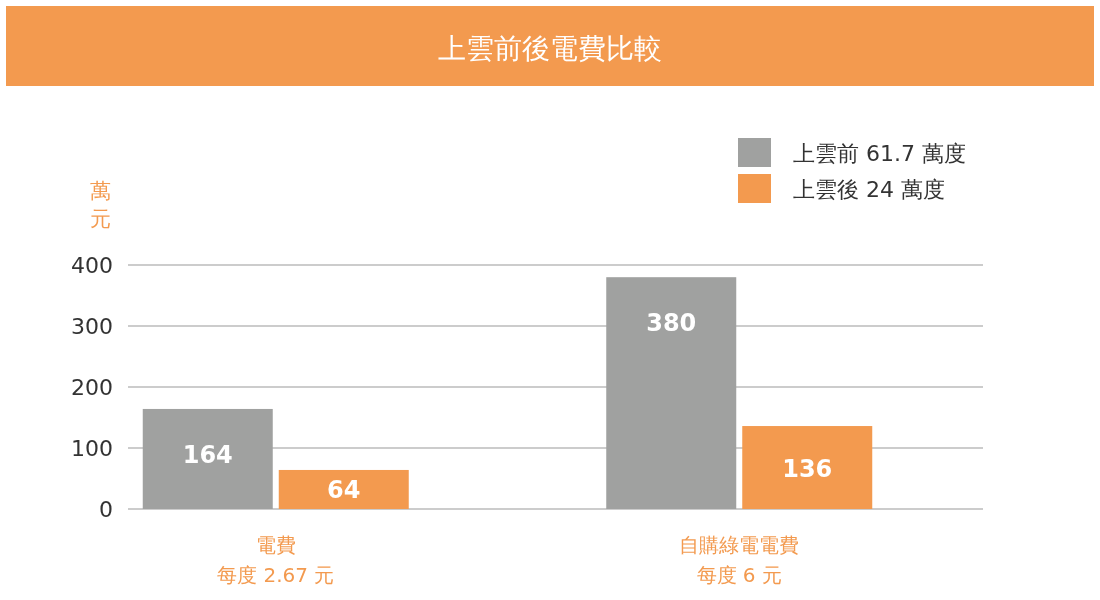 The width and height of the screenshot is (1100, 600). Describe the element at coordinates (207, 454) in the screenshot. I see `data-label: 164` at that location.